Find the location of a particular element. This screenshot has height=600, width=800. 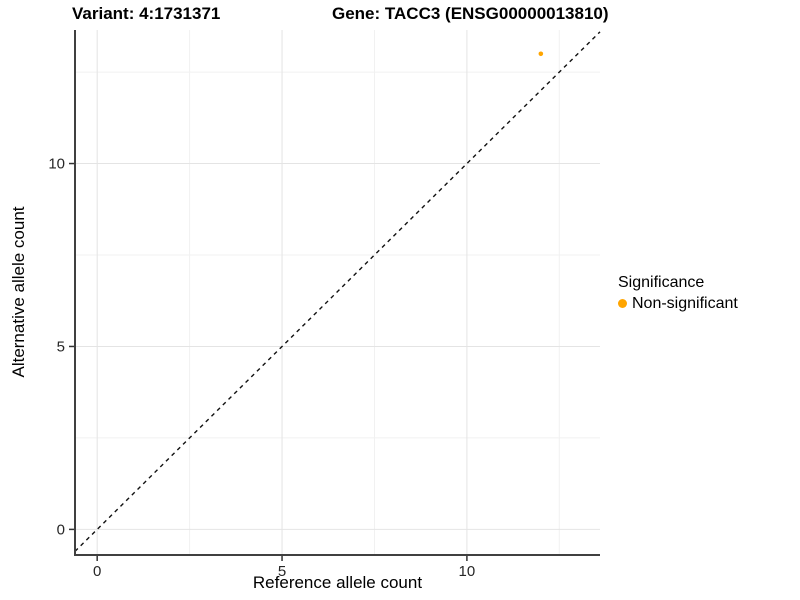

legend-item: Non-significant is located at coordinates (678, 303).